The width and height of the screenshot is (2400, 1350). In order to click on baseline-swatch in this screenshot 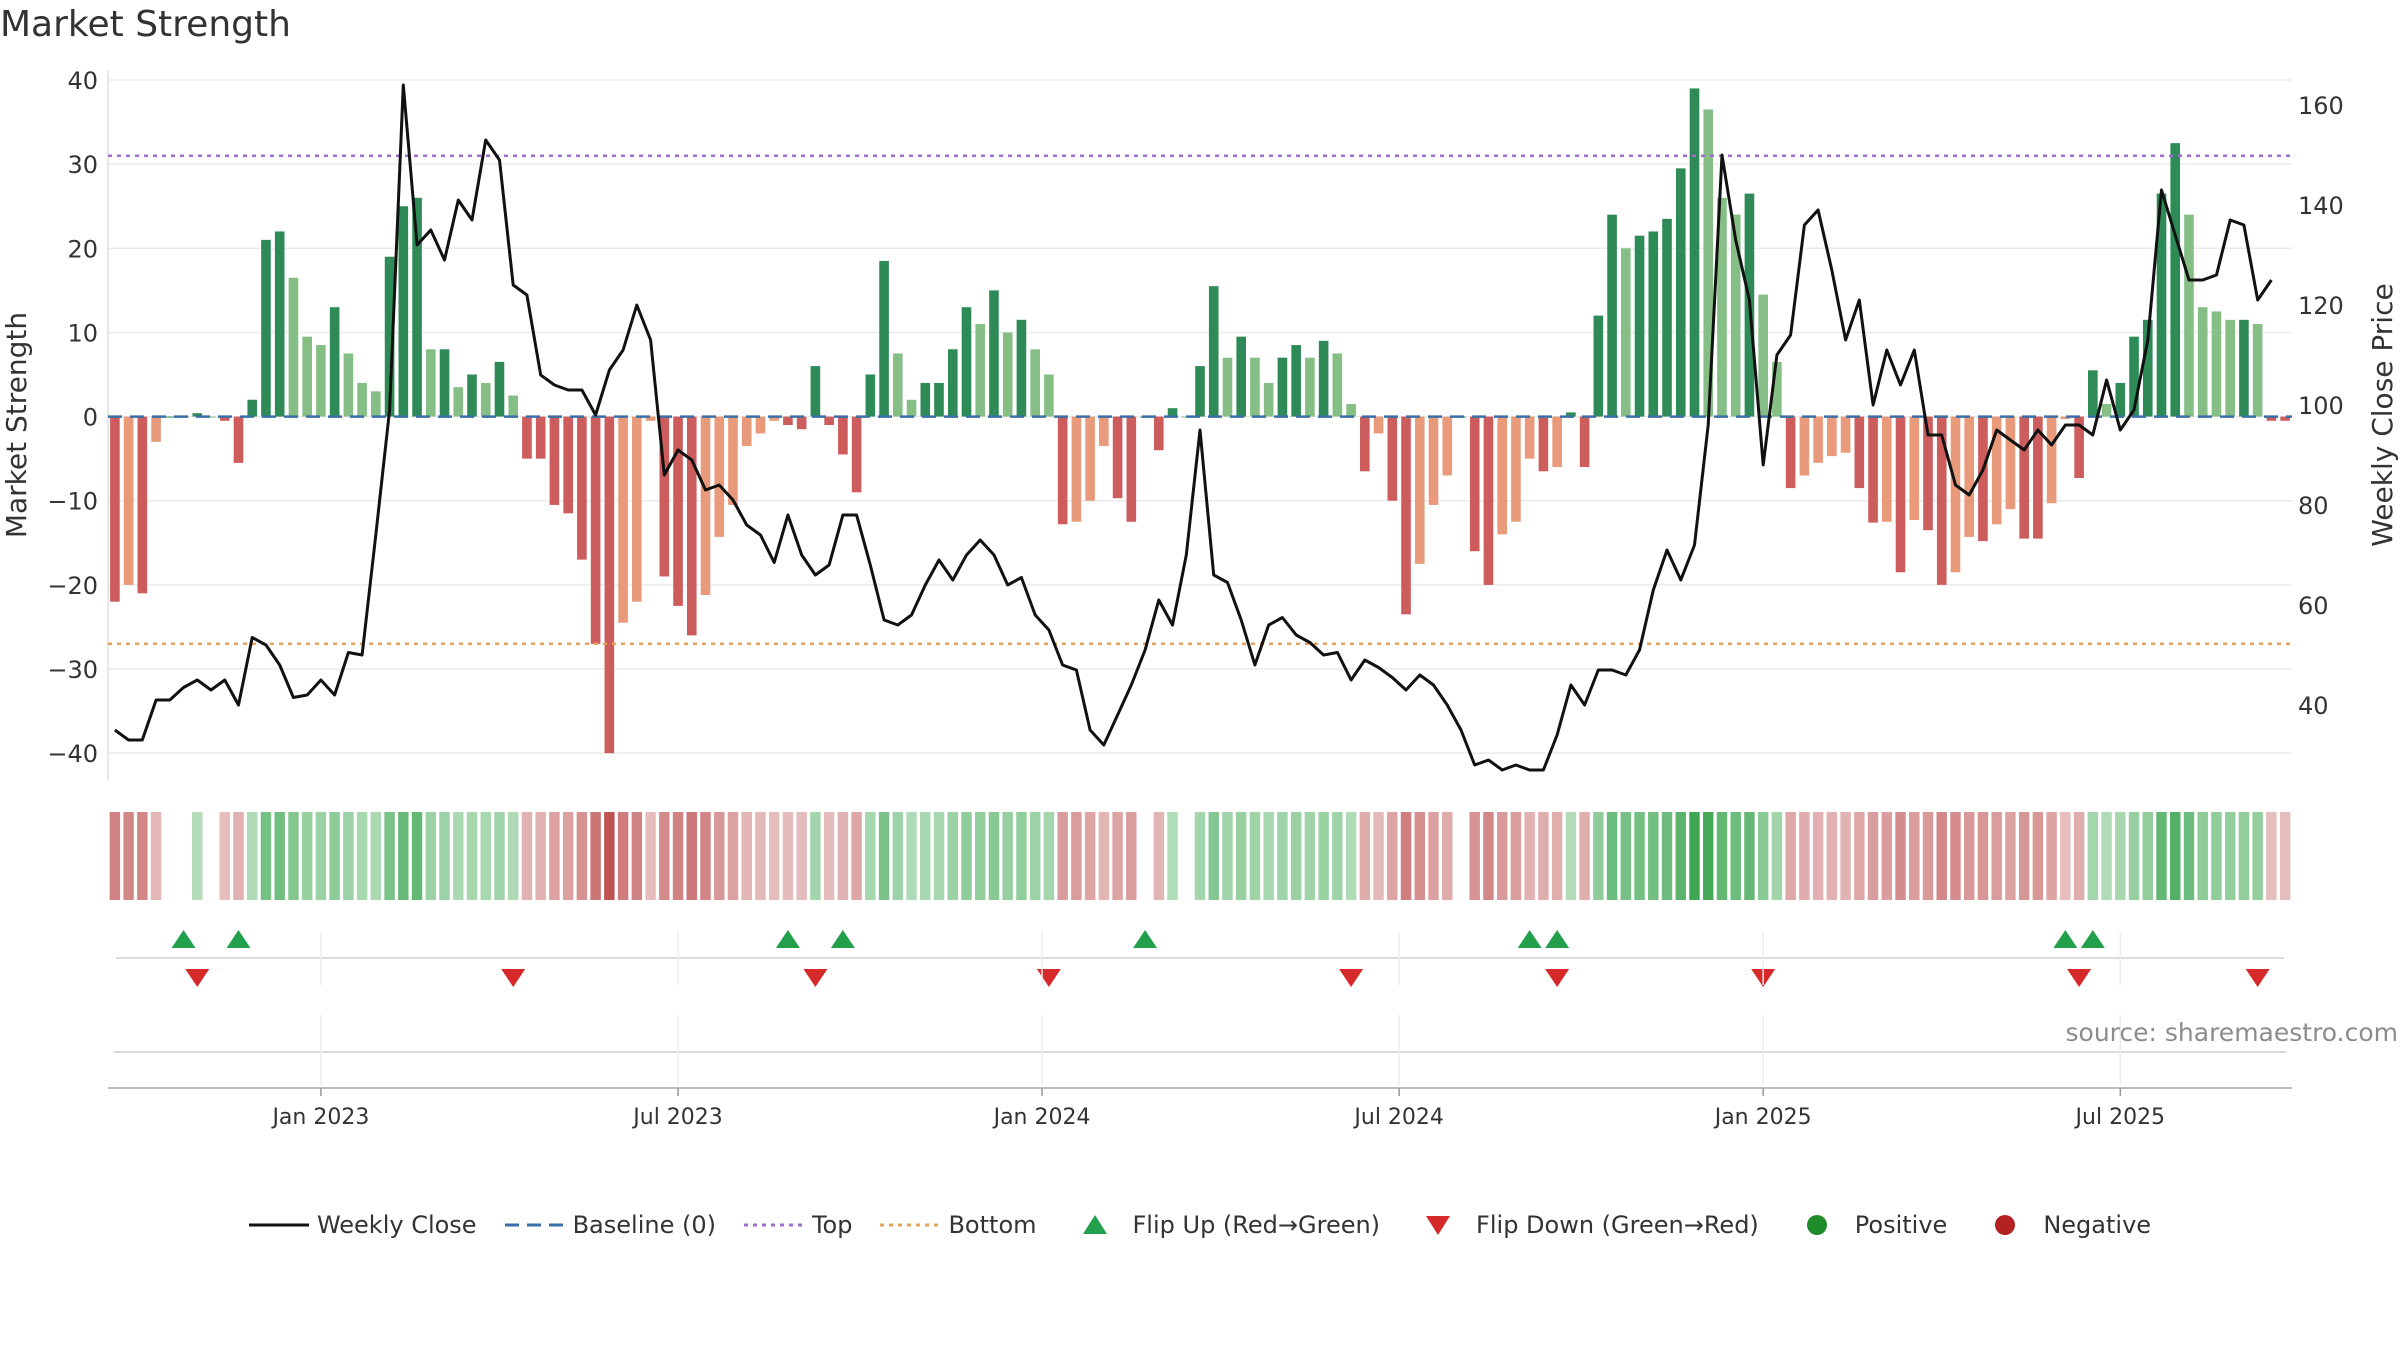, I will do `click(534, 1225)`.